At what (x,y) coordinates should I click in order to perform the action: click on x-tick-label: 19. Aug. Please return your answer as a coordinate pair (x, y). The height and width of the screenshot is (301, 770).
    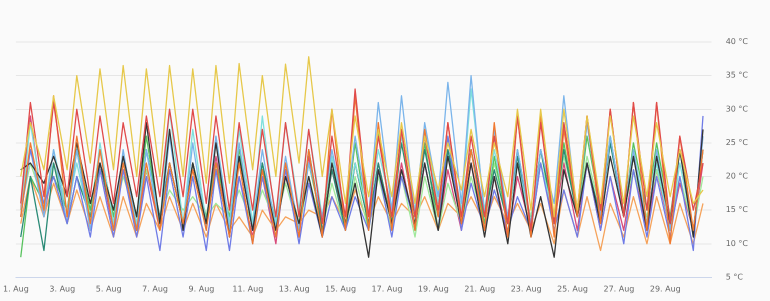
    Looking at the image, I should click on (433, 289).